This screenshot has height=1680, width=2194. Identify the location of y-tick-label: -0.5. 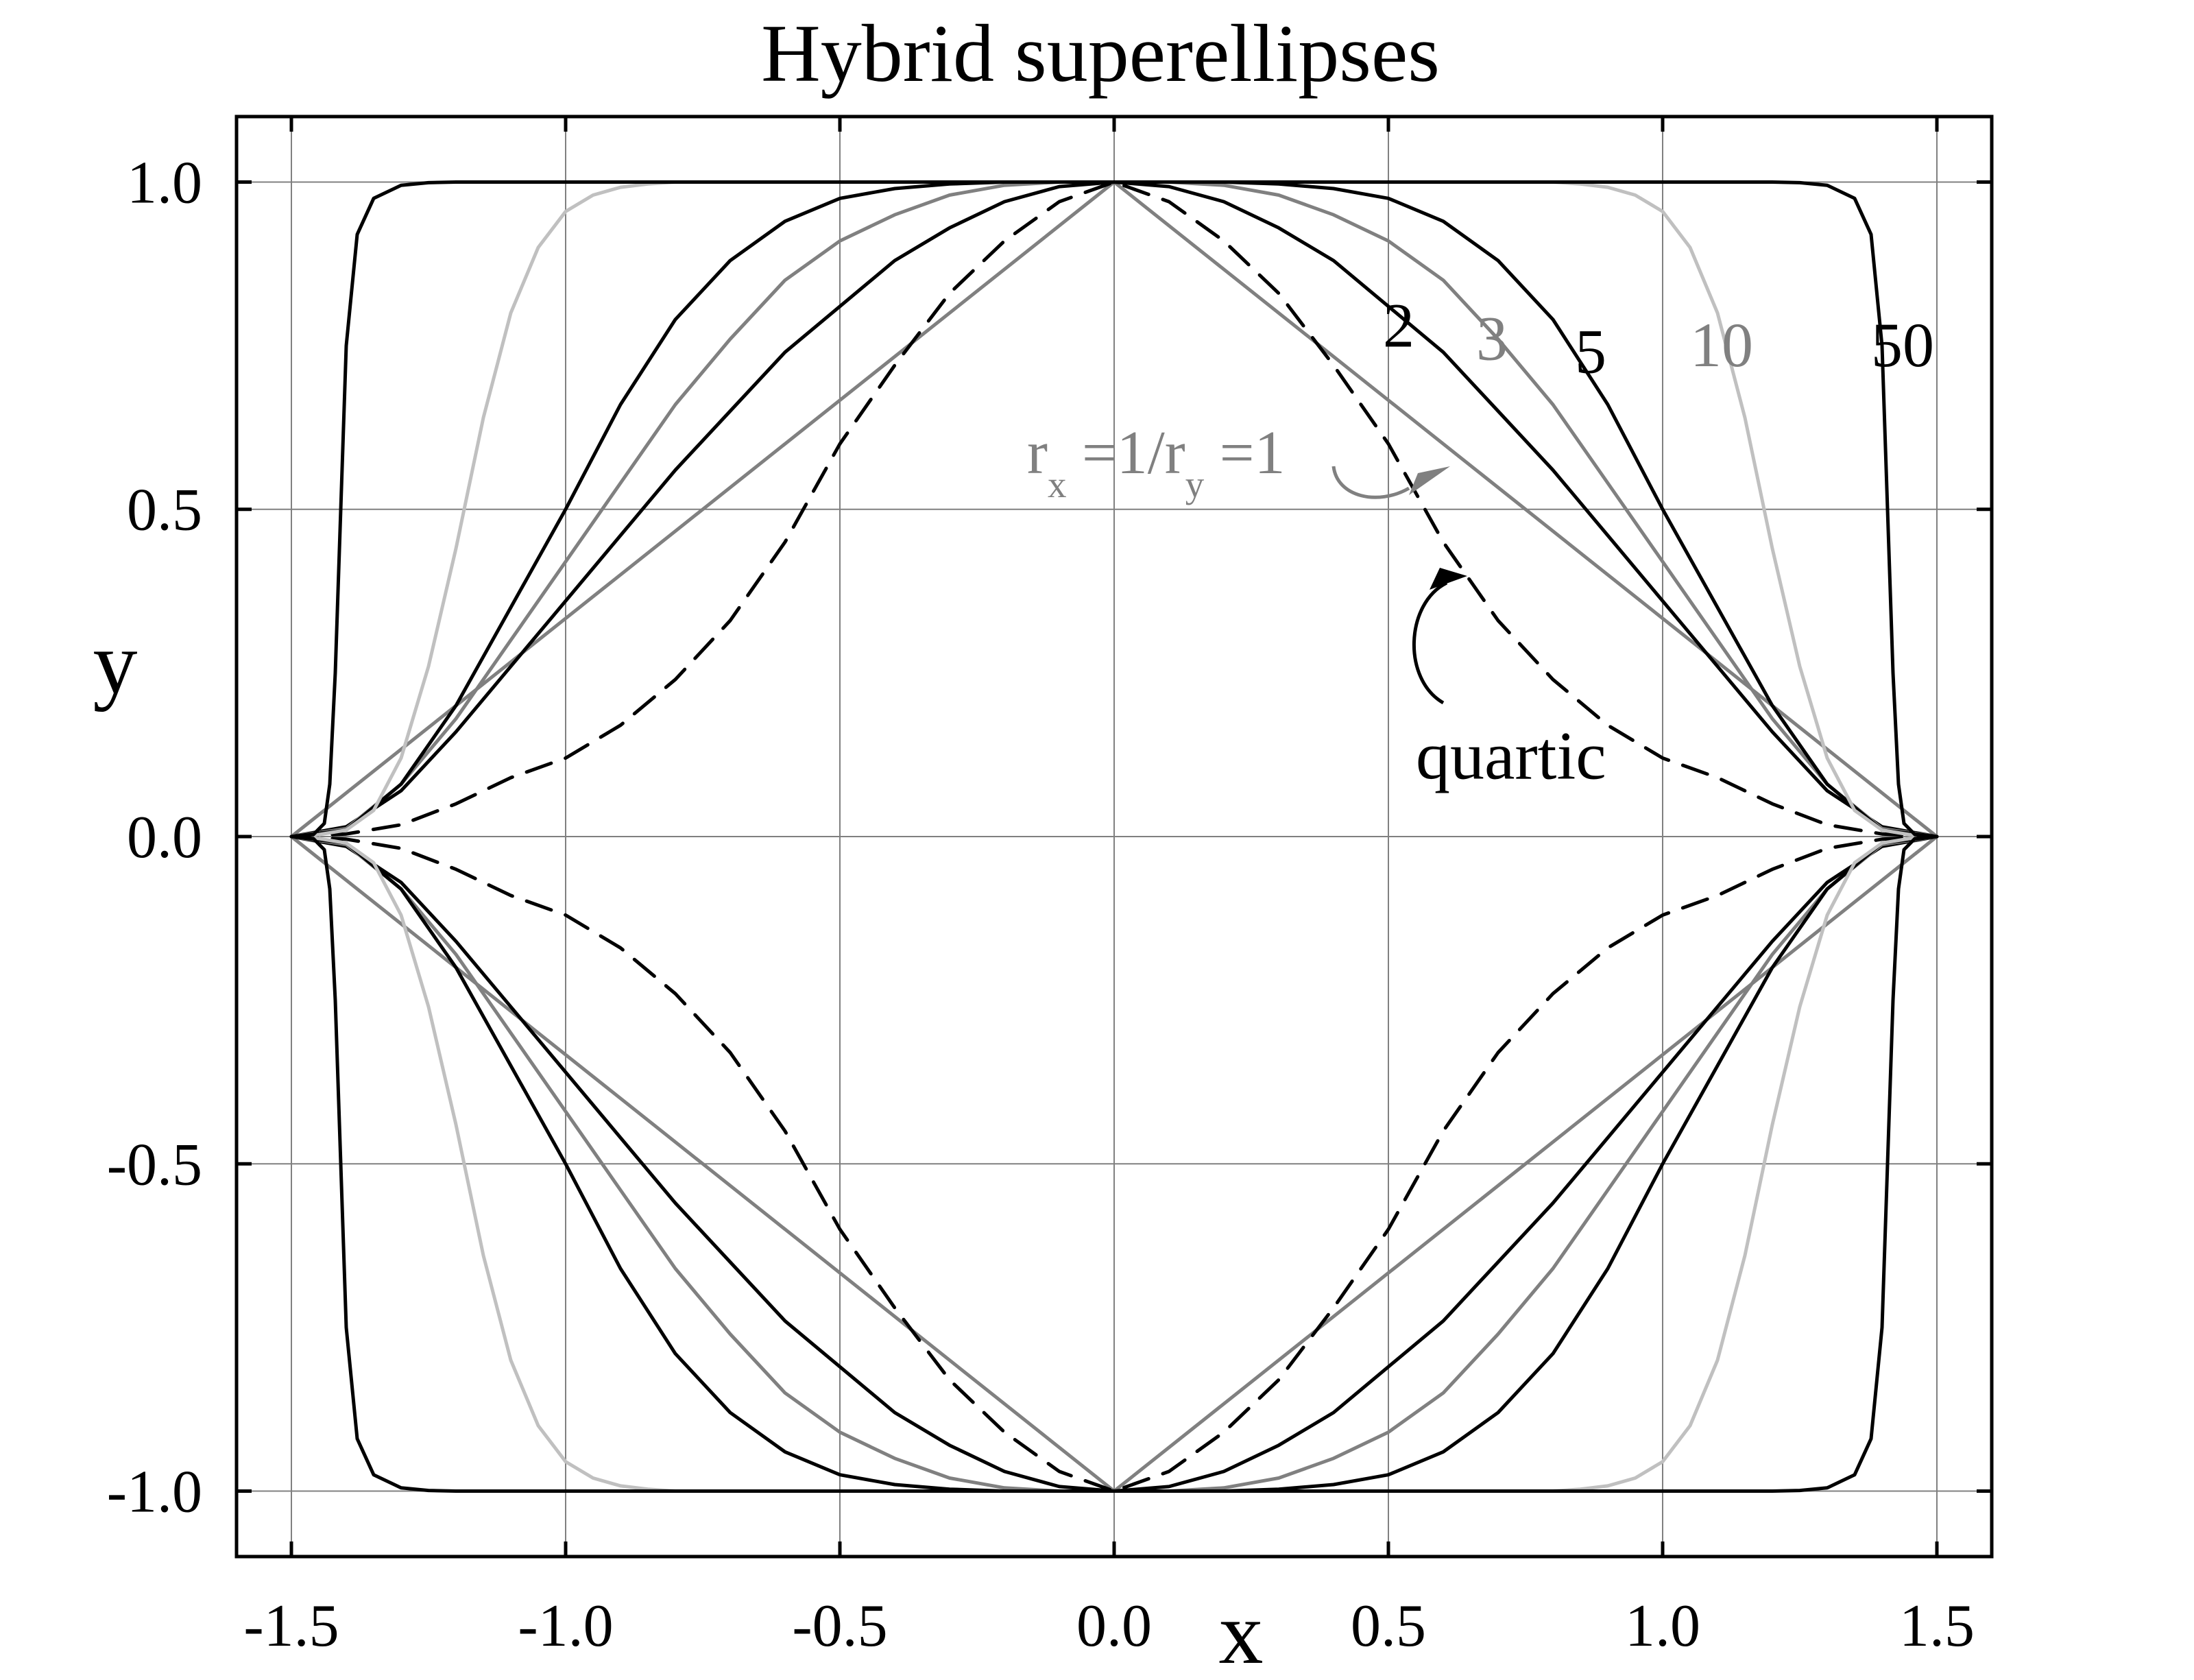
(154, 1164).